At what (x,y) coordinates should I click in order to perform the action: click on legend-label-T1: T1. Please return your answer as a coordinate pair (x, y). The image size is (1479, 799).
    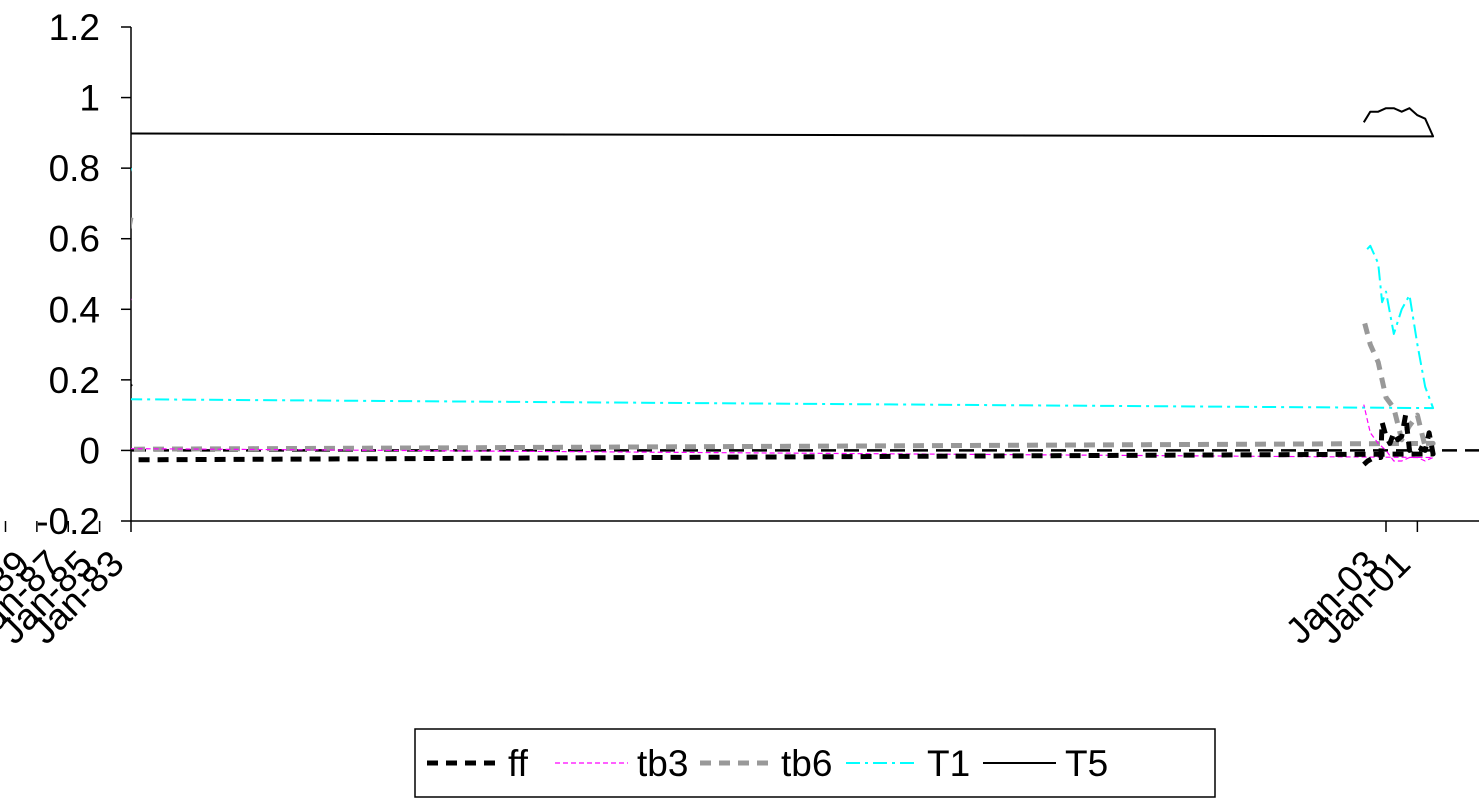
    Looking at the image, I should click on (948, 763).